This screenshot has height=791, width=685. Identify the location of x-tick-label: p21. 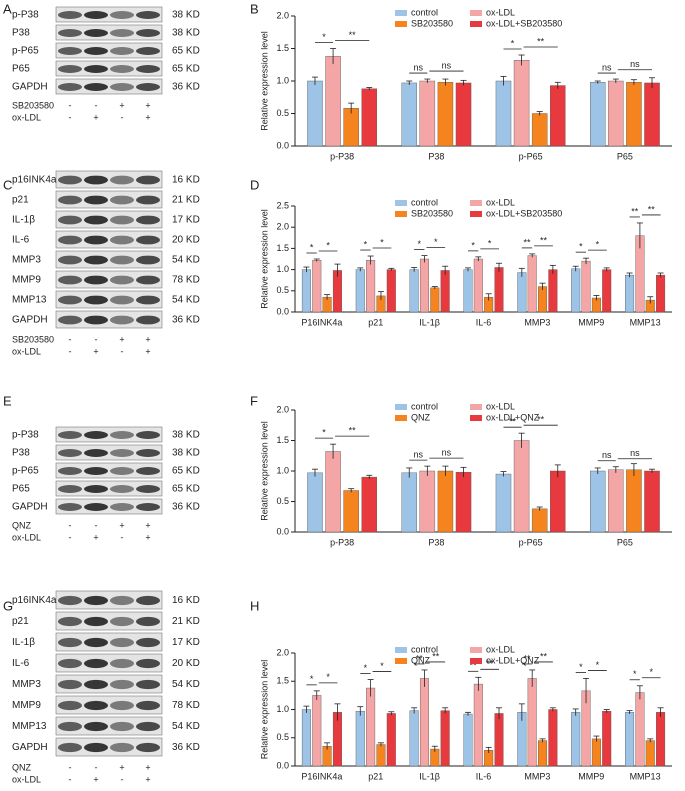
(375, 322).